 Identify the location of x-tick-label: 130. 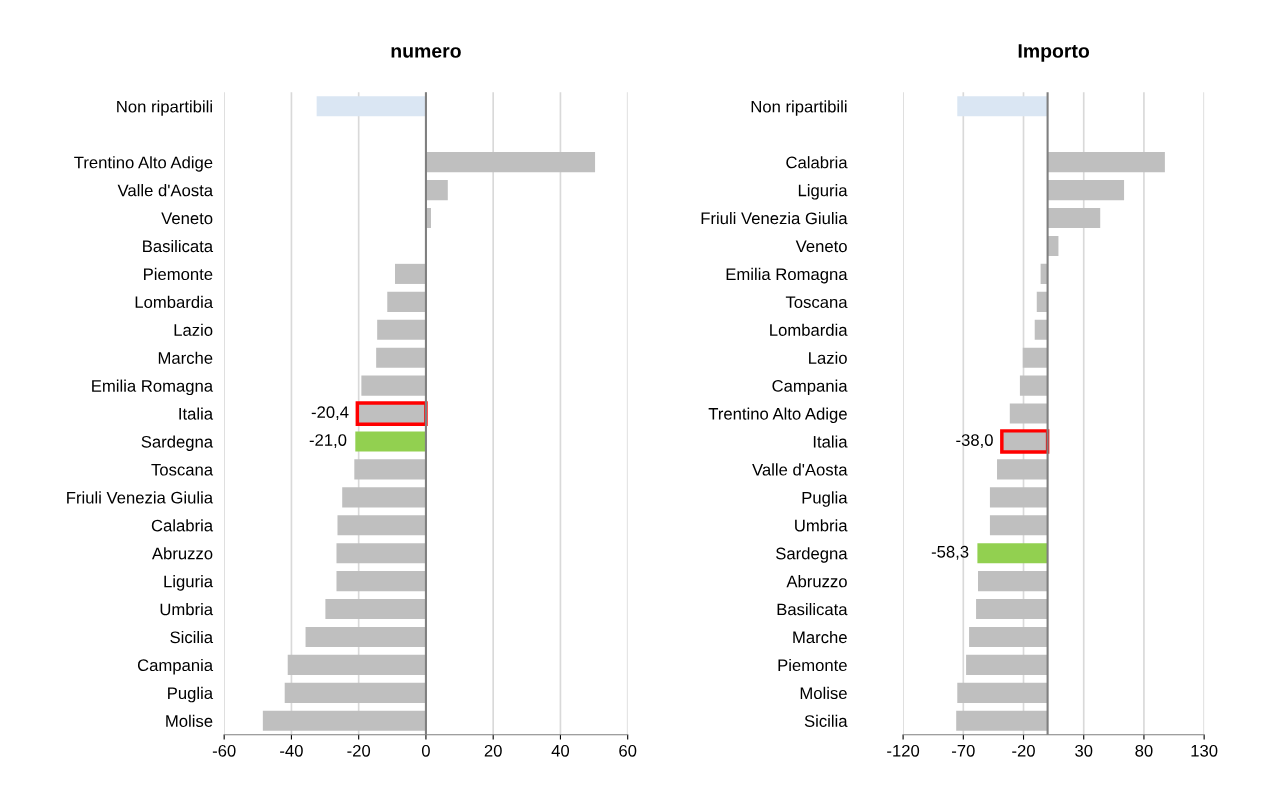
(1204, 750).